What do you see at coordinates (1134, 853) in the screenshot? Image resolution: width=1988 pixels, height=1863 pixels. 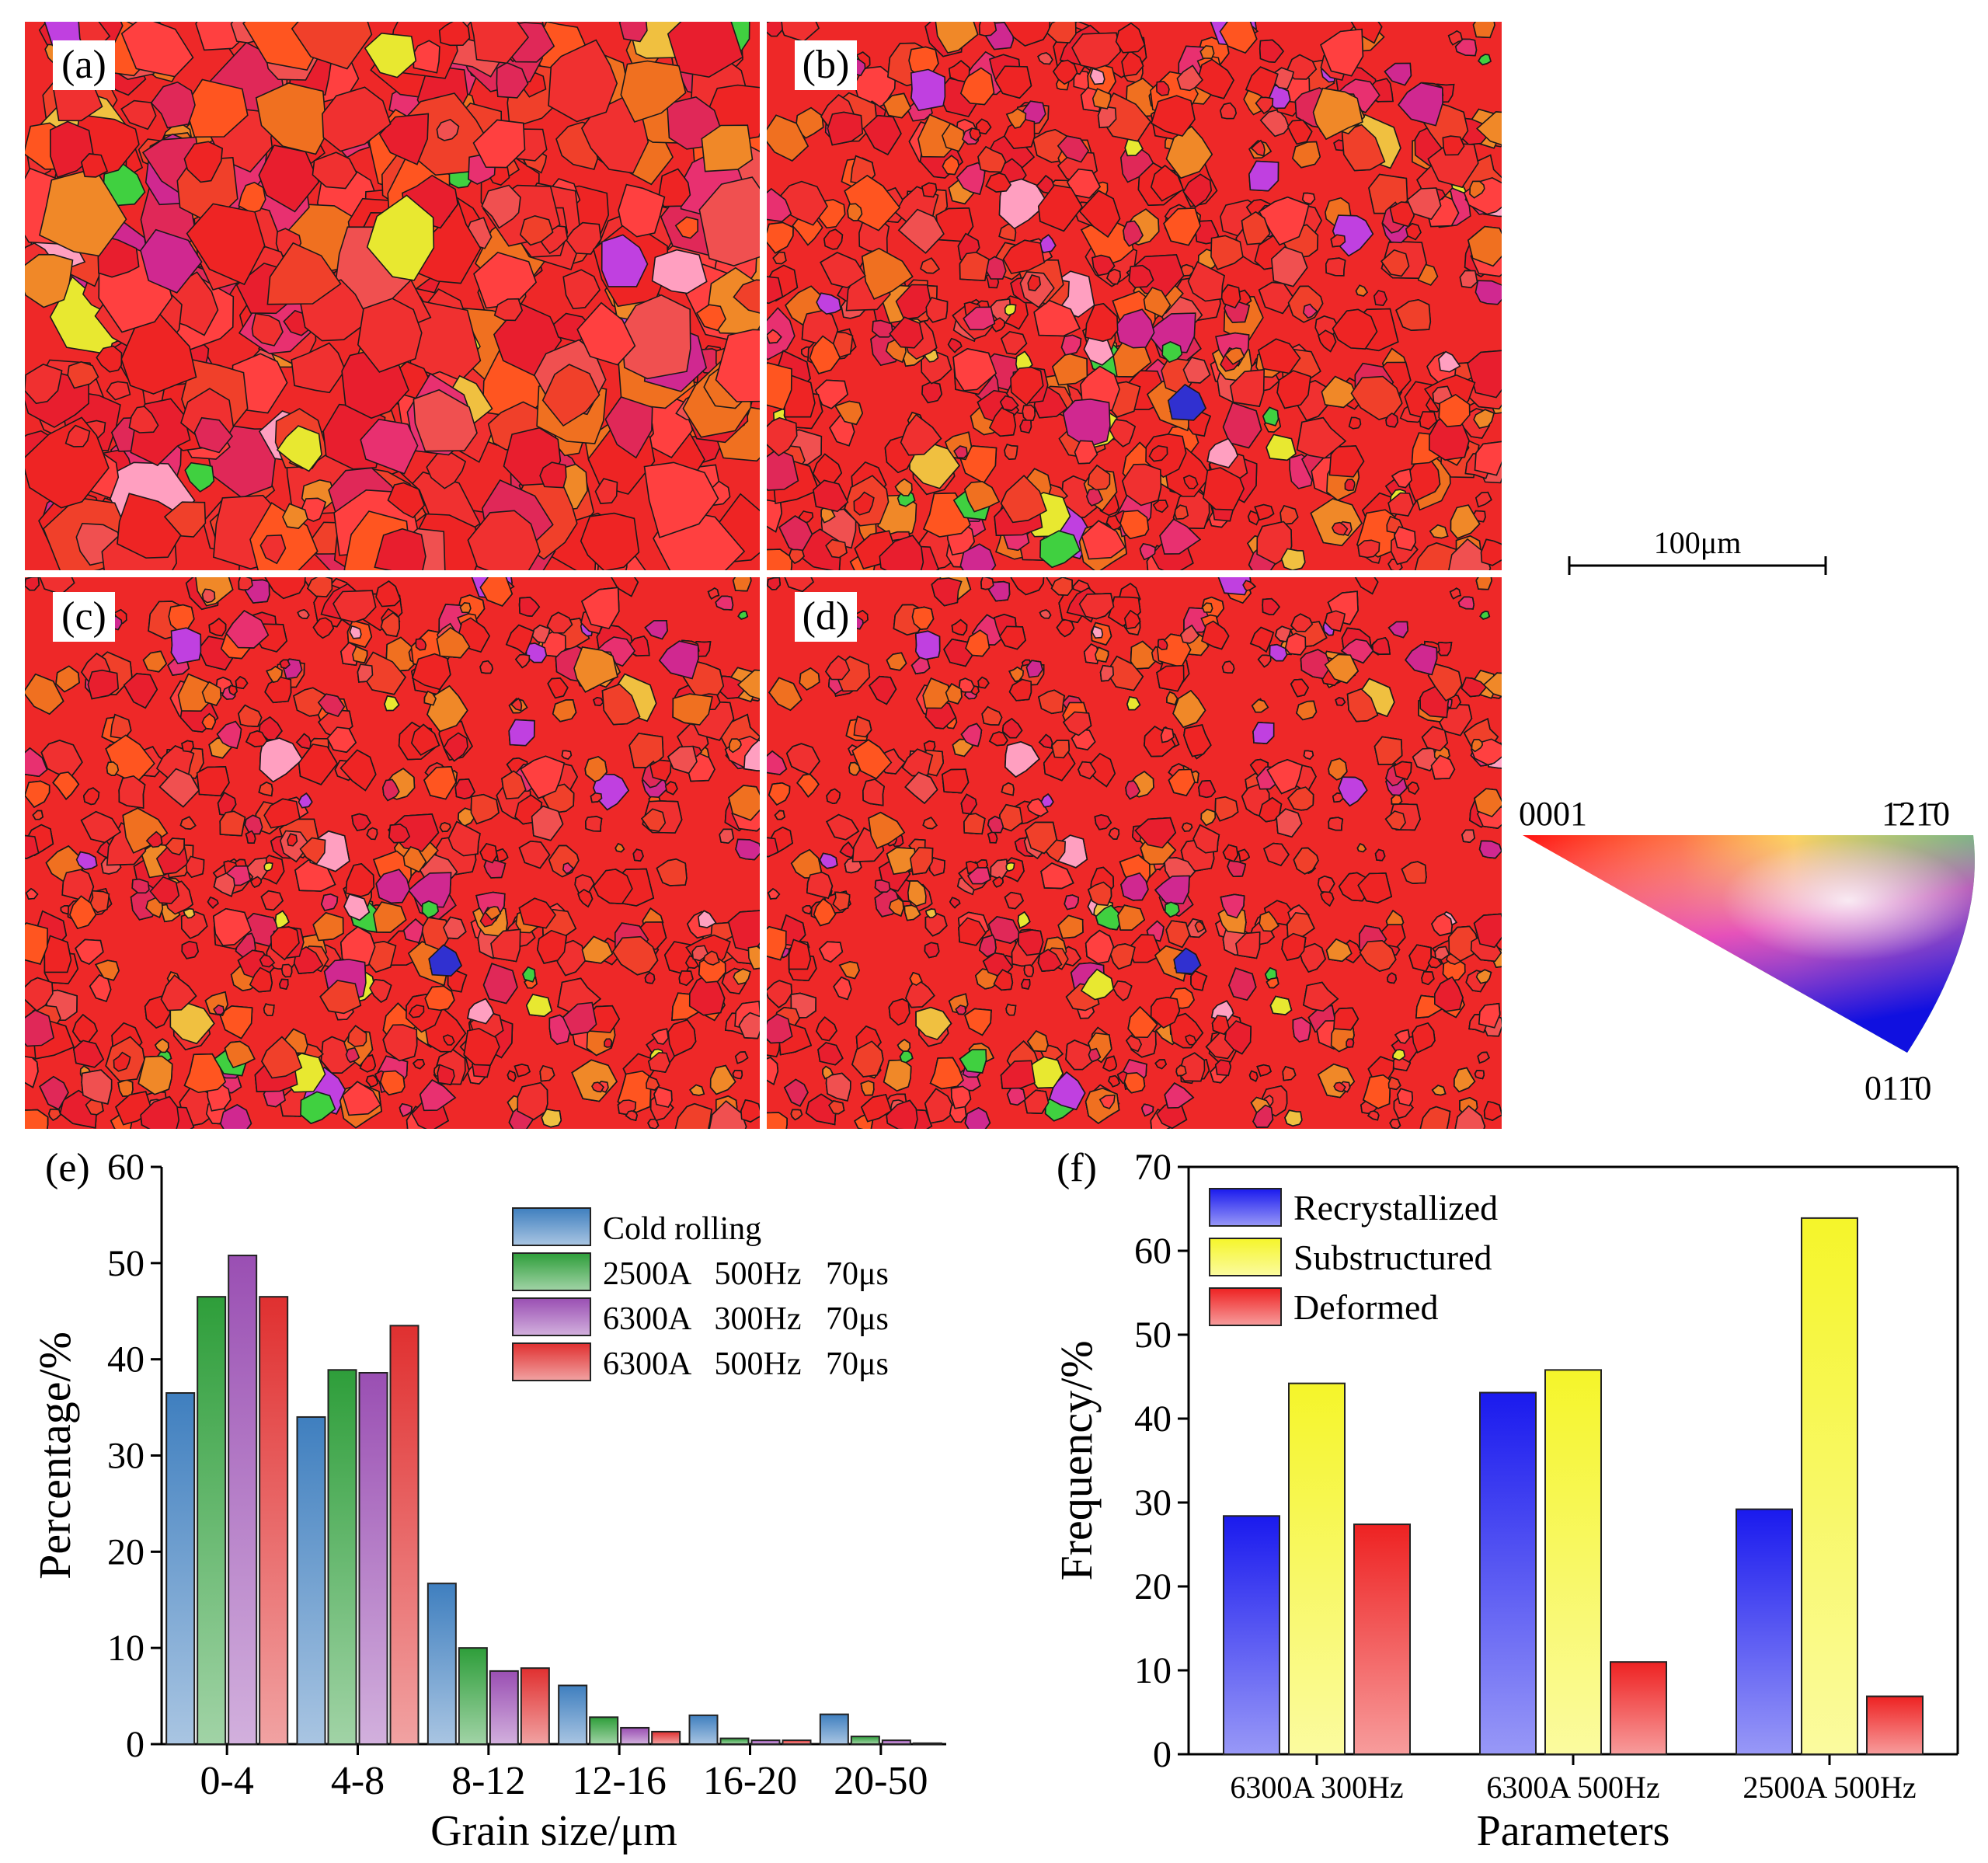 I see `ebsd-map-d: (d)` at bounding box center [1134, 853].